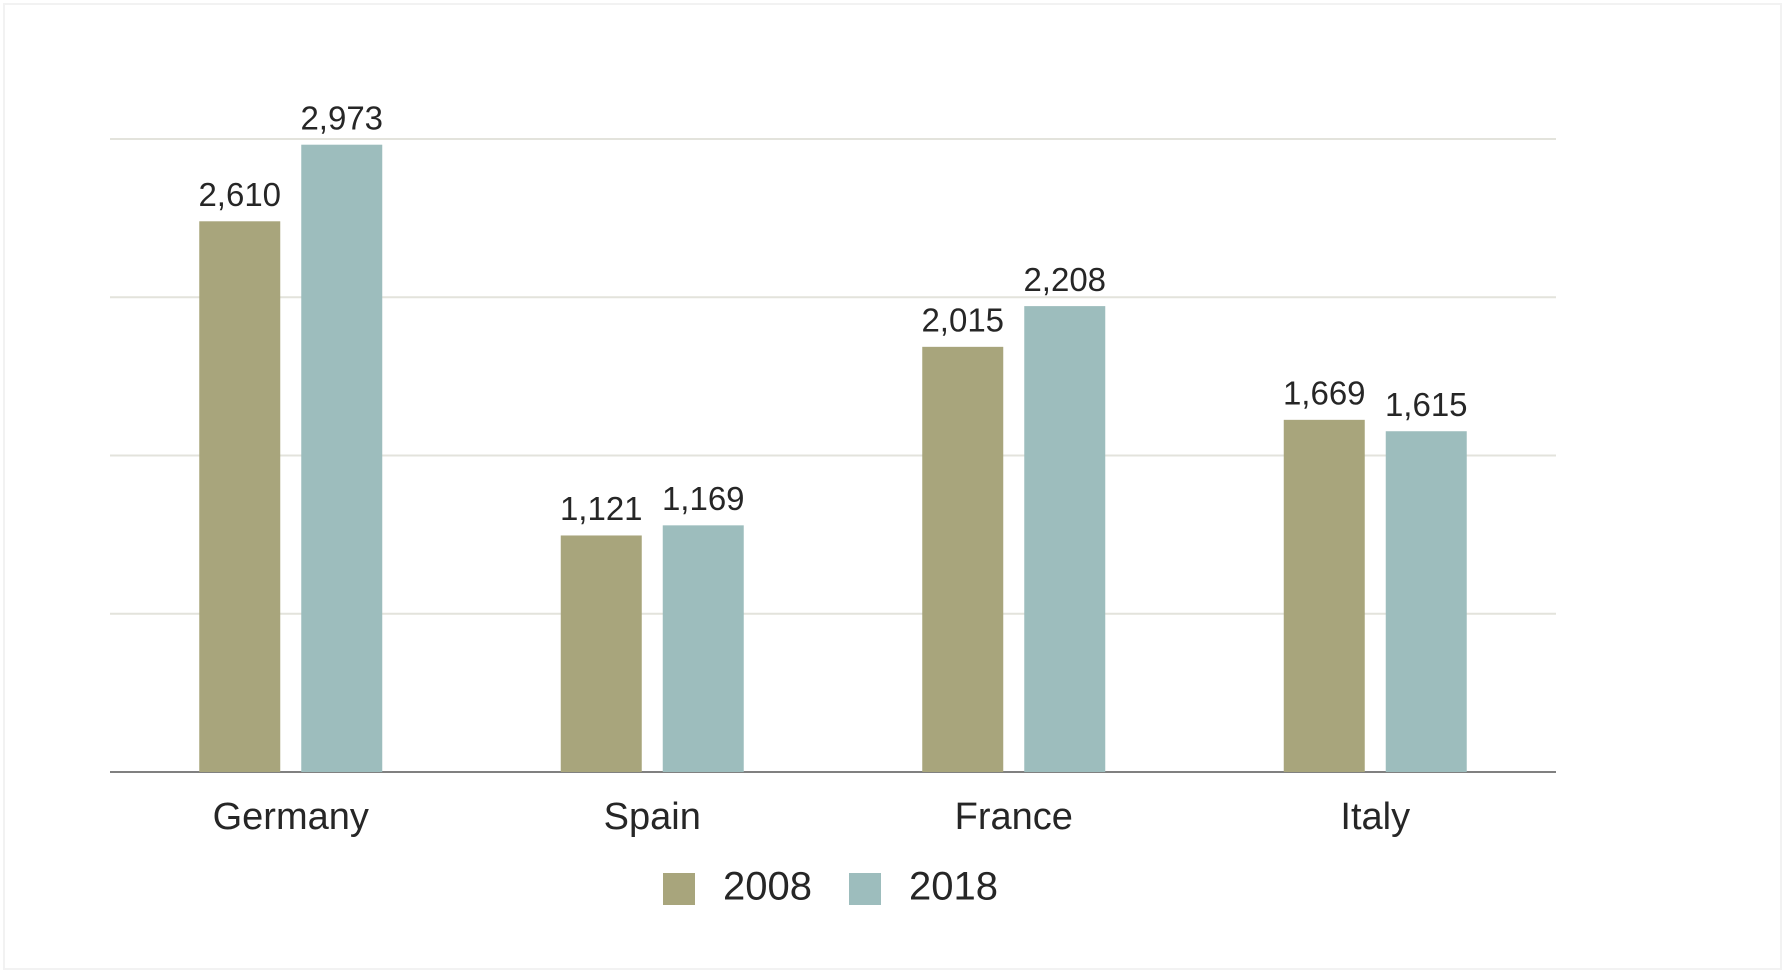 This screenshot has height=973, width=1785. Describe the element at coordinates (601, 508) in the screenshot. I see `value-label: 1,121` at that location.